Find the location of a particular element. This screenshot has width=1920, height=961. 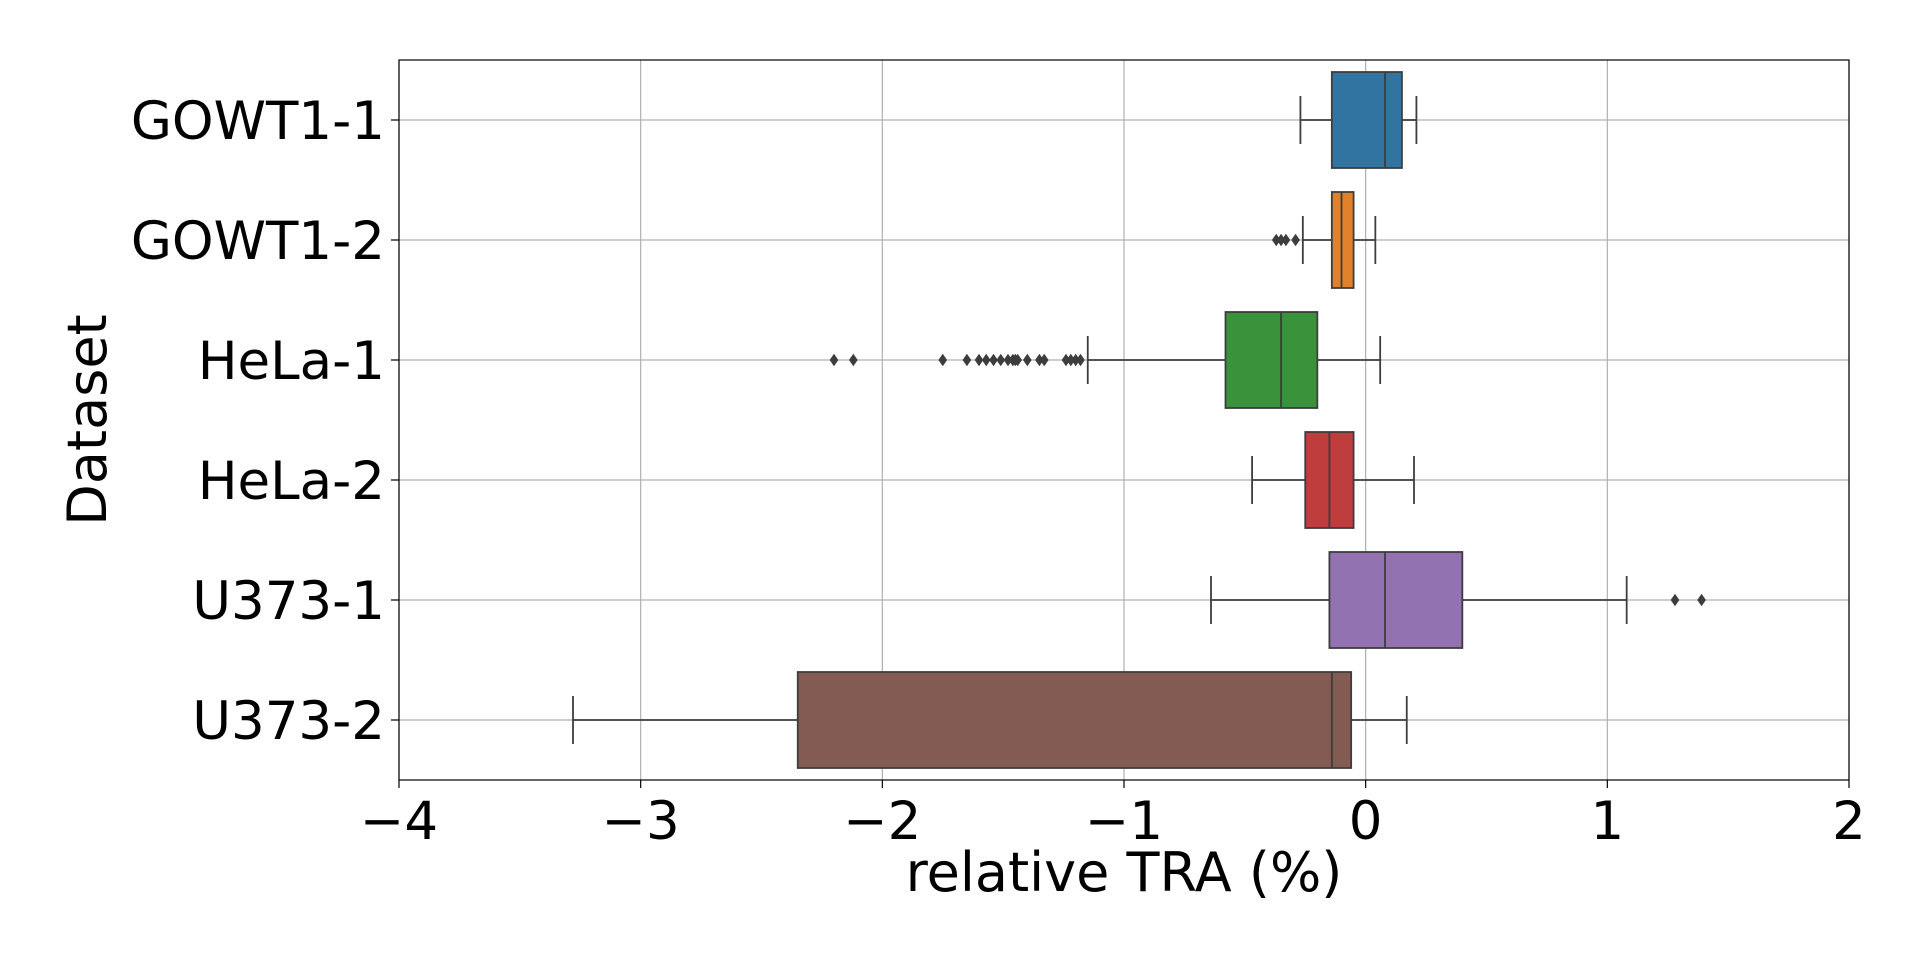

y-tick-label: HeLa-2 is located at coordinates (291, 481).